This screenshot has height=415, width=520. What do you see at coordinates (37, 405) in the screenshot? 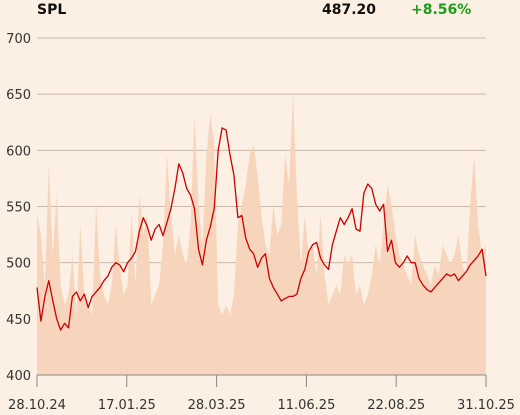
I see `x-tick-label: 28.10.24` at bounding box center [37, 405].